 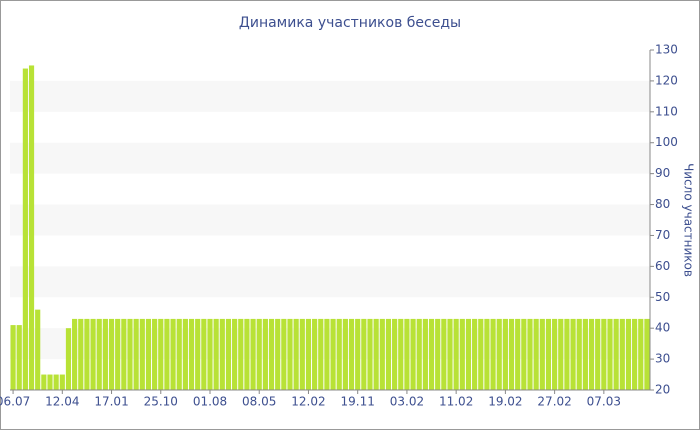 What do you see at coordinates (662, 266) in the screenshot?
I see `y-tick-label: 60` at bounding box center [662, 266].